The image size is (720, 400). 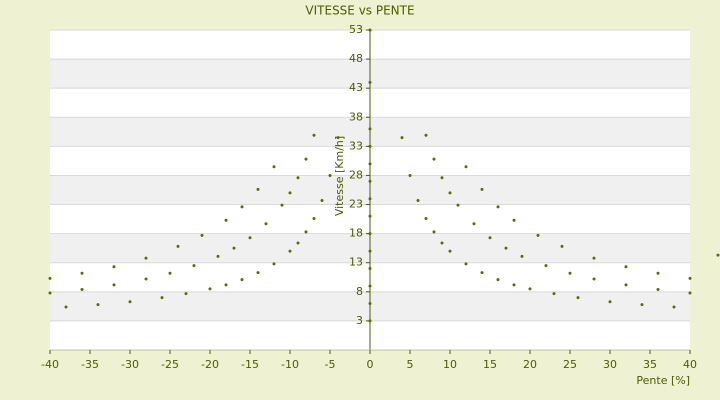 What do you see at coordinates (356, 116) in the screenshot?
I see `y-tick-label: 38` at bounding box center [356, 116].